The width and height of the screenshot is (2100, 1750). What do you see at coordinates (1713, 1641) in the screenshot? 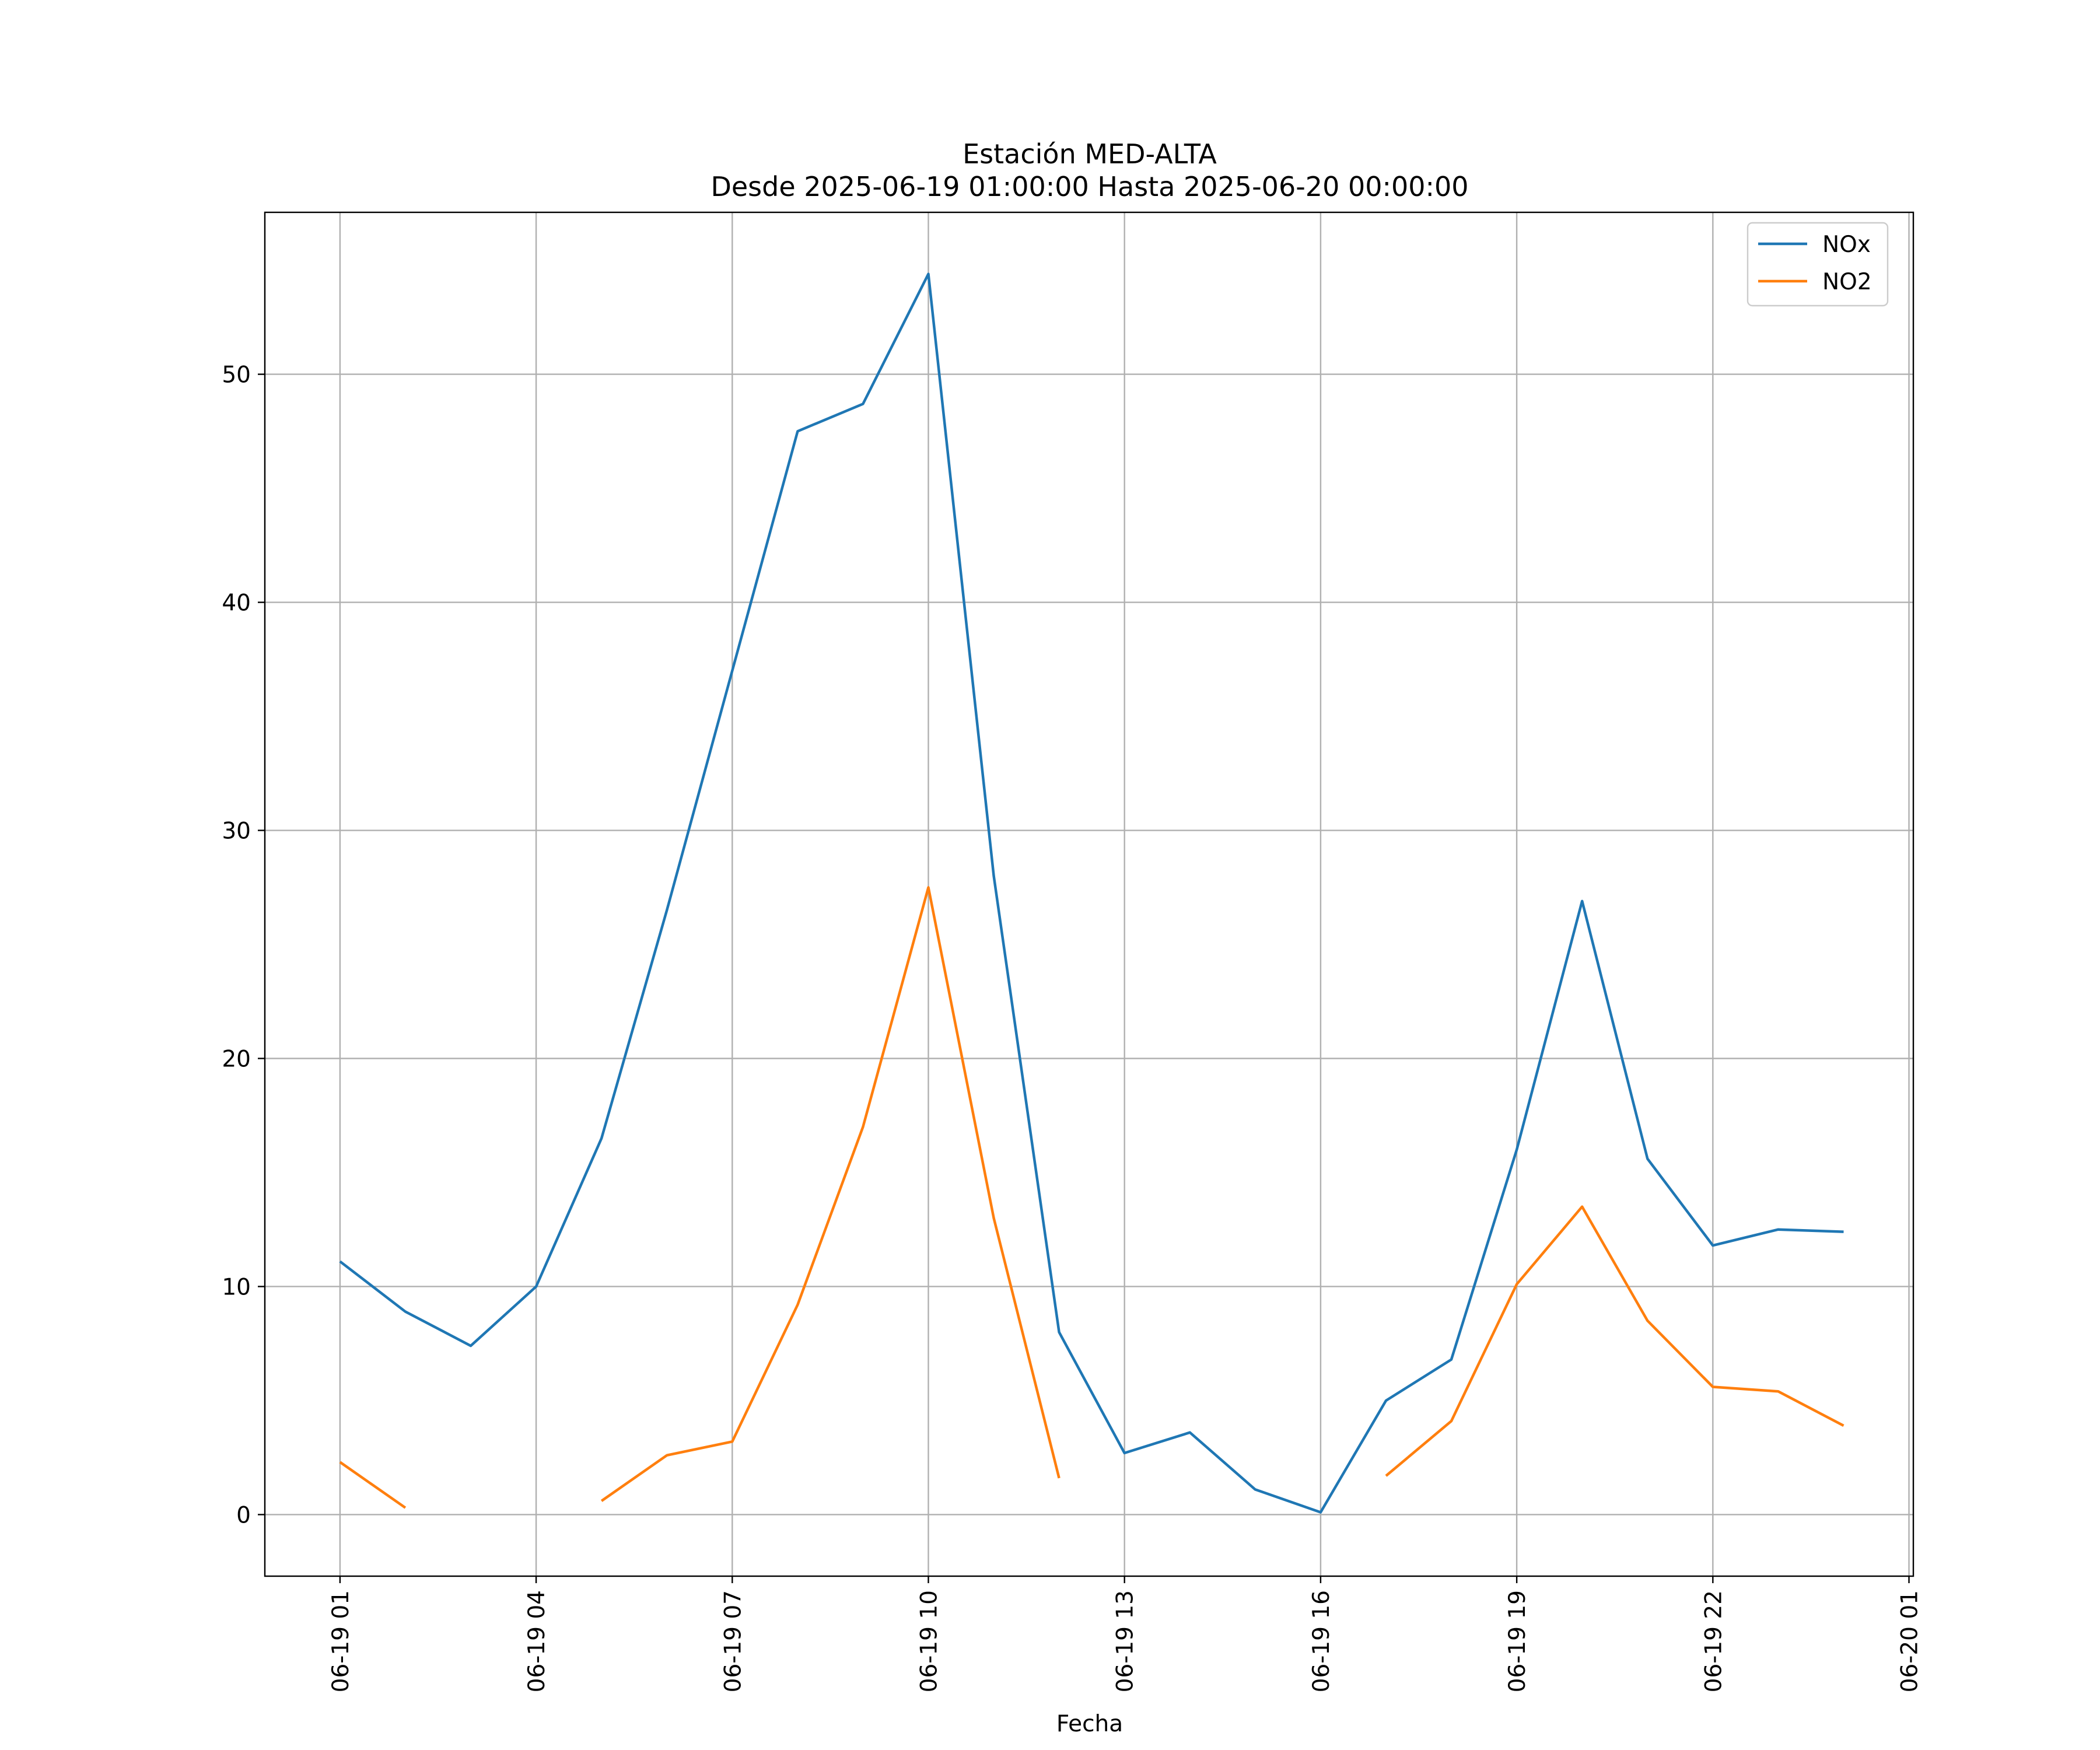
I see `x-tick-label: 06-19 22` at bounding box center [1713, 1641].